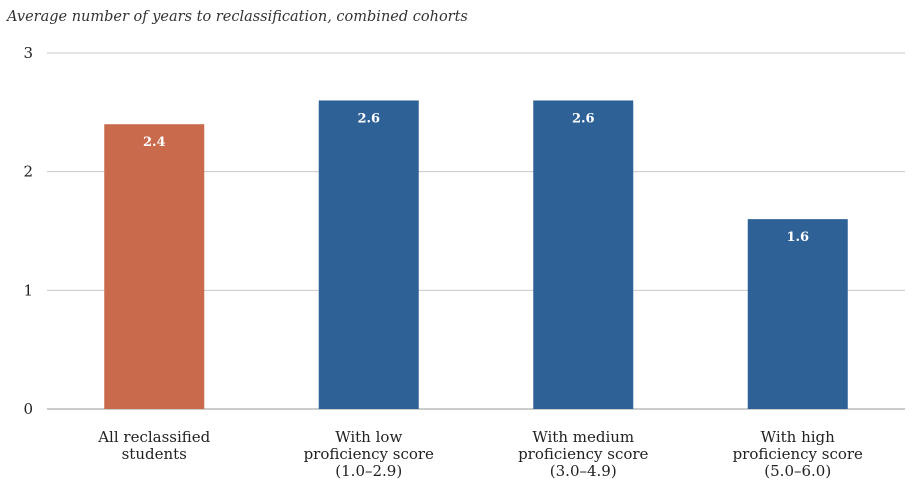  Describe the element at coordinates (368, 437) in the screenshot. I see `category-label-line: With low` at that location.